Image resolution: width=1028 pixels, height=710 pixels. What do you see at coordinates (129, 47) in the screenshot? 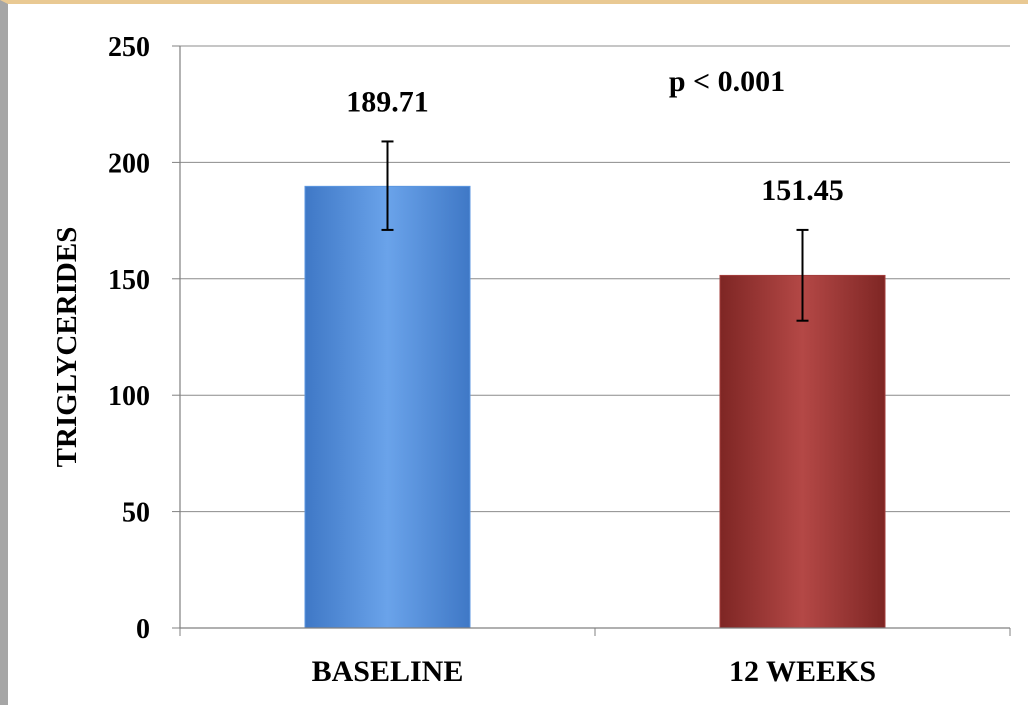
I see `y-tick-label: 250` at bounding box center [129, 47].